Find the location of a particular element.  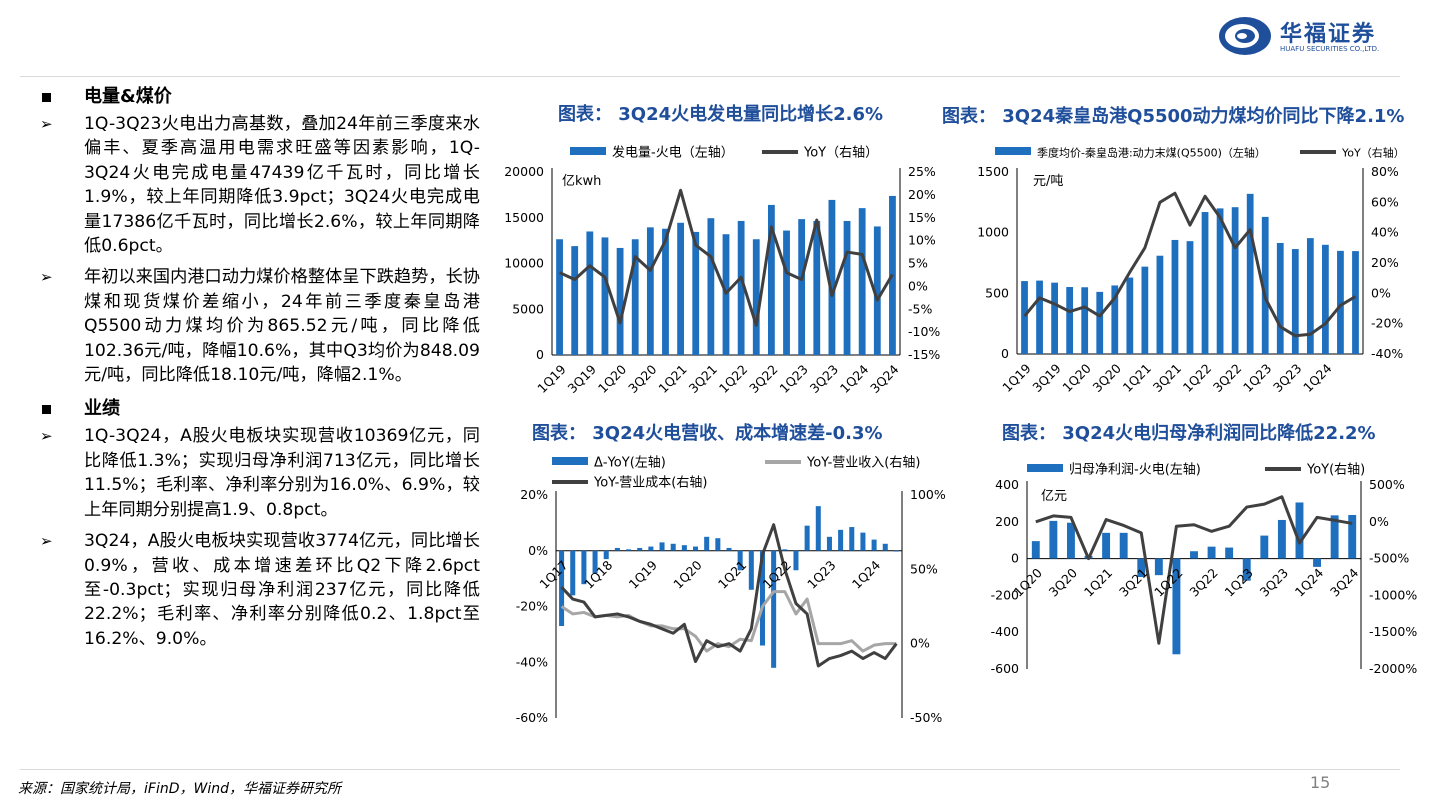

right-axis-tick: 15% is located at coordinates (922, 217).